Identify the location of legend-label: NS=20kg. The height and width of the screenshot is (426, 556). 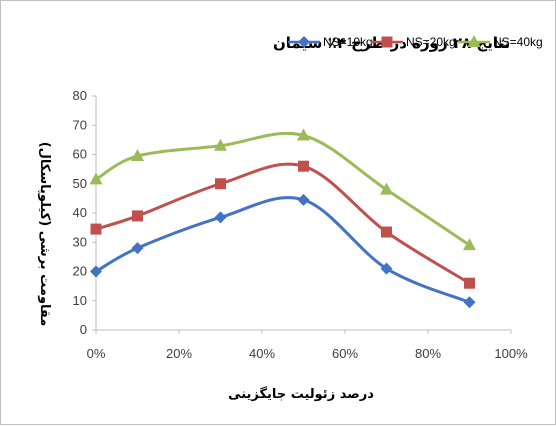
(431, 42).